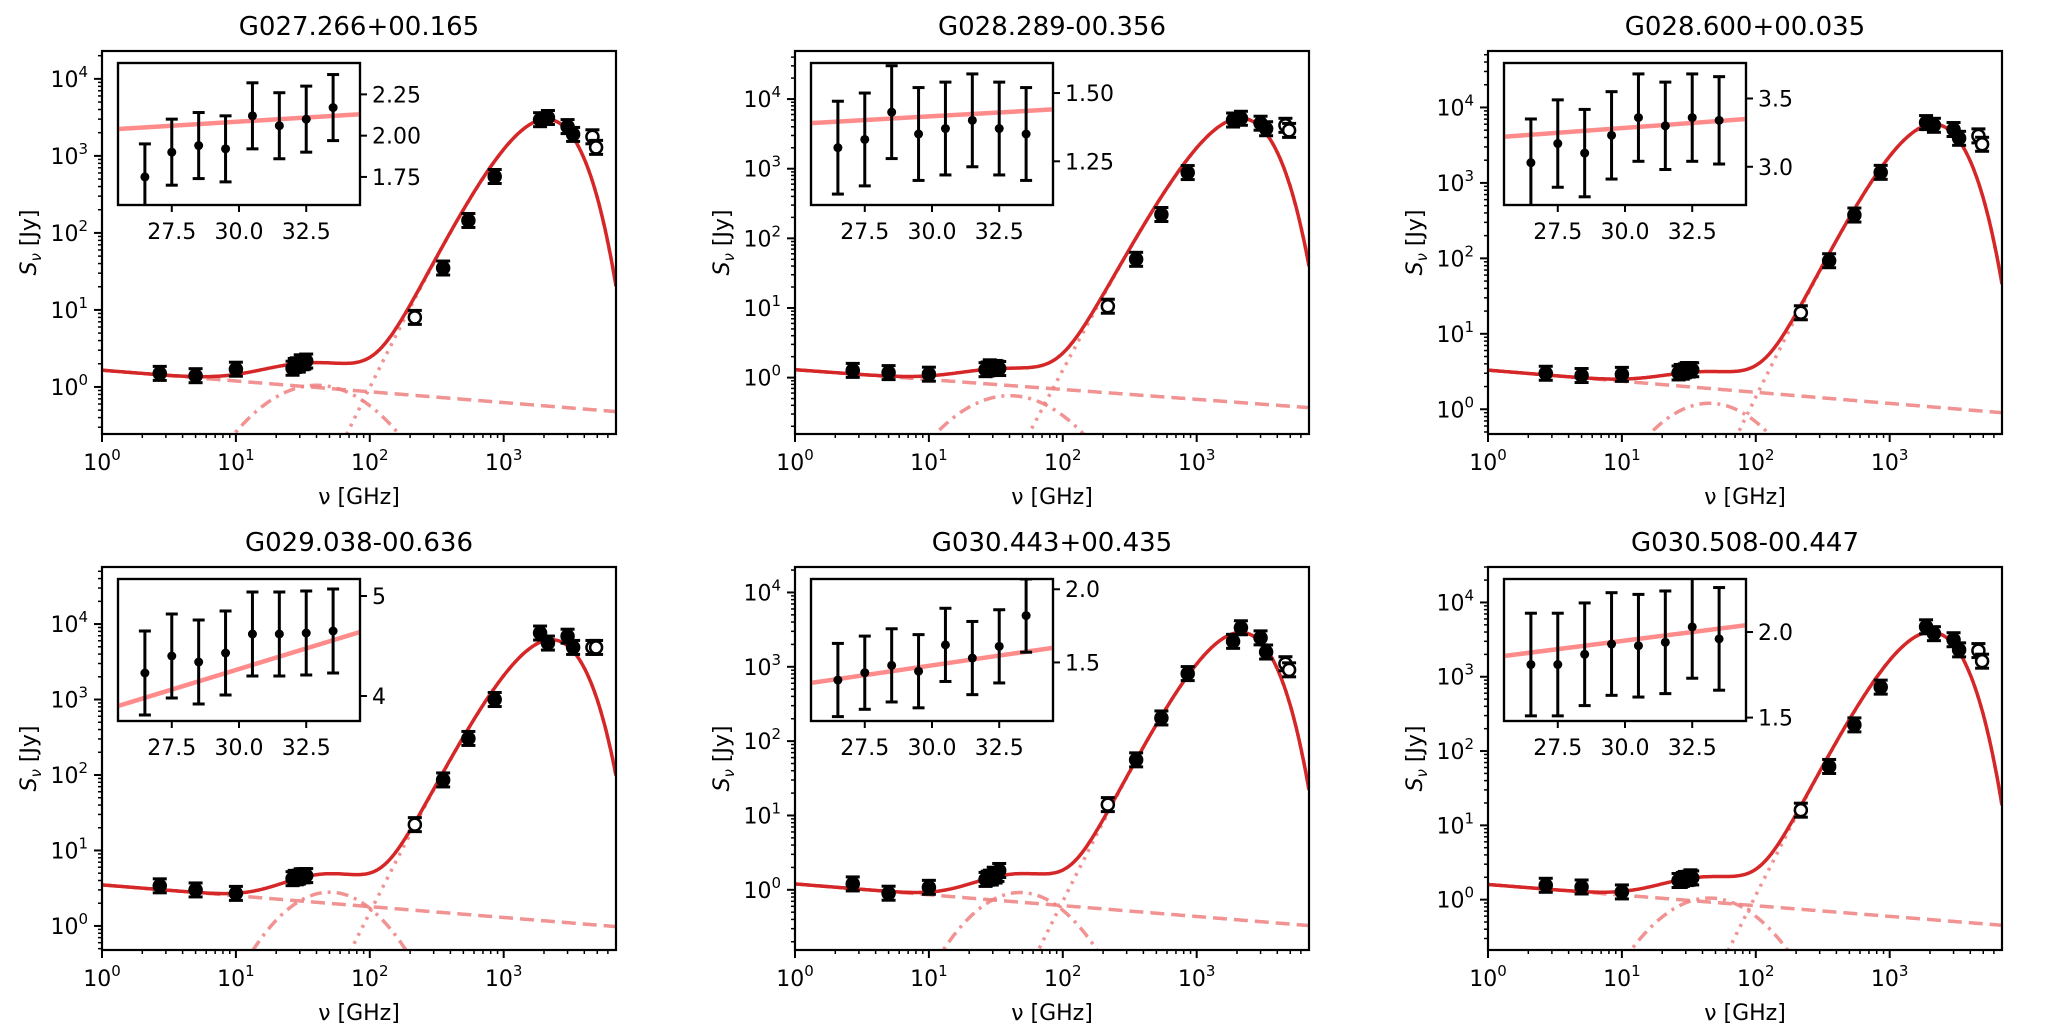 The image size is (2070, 1030). I want to click on y-tick-label: 10², so click(69, 774).